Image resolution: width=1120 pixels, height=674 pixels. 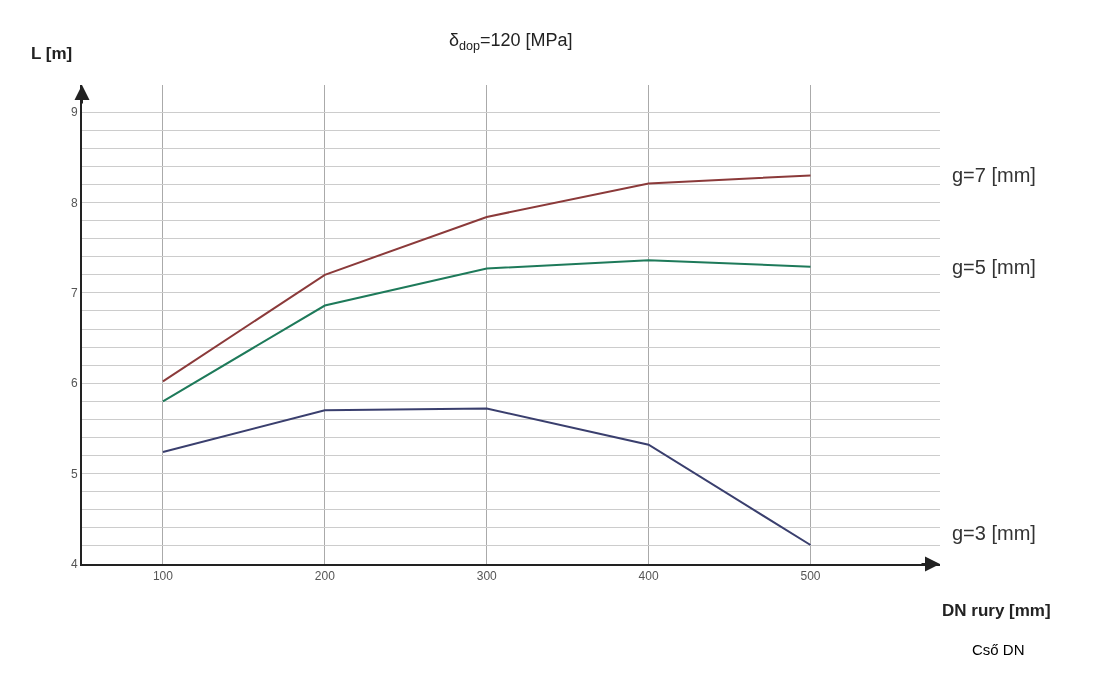 What do you see at coordinates (74, 383) in the screenshot?
I see `y-tick-label: 6` at bounding box center [74, 383].